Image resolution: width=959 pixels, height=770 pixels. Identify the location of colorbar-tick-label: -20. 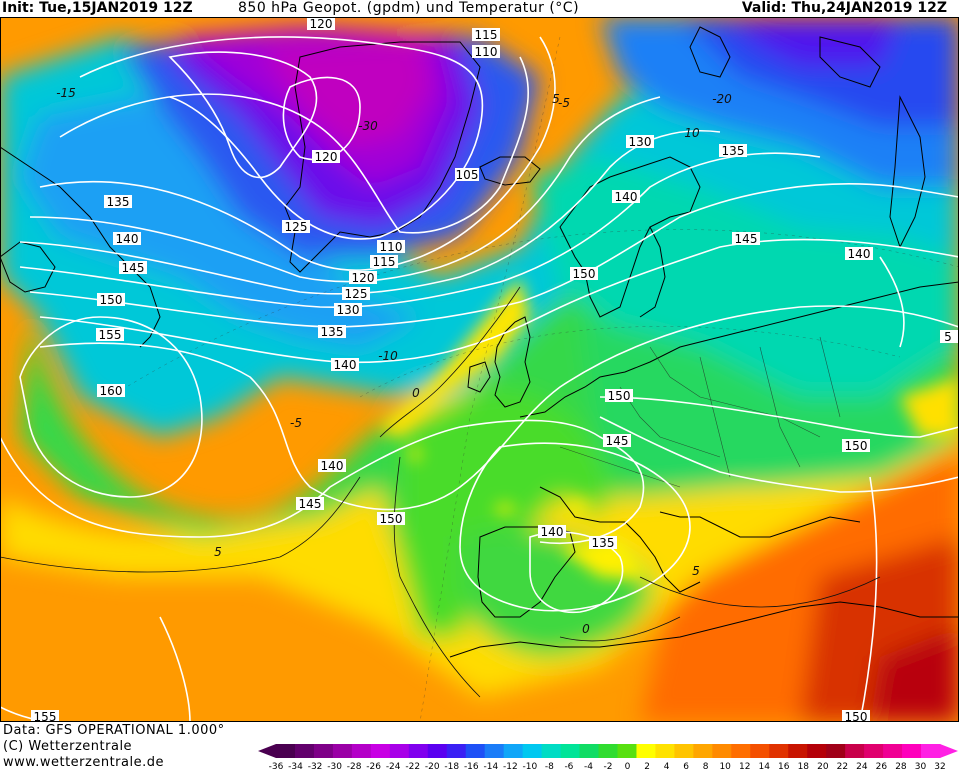
(432, 766).